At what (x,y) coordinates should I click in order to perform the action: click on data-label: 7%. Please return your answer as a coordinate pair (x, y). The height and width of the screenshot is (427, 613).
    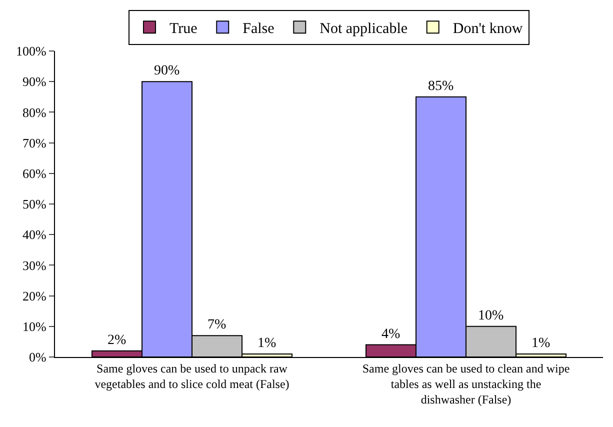
    Looking at the image, I should click on (217, 325).